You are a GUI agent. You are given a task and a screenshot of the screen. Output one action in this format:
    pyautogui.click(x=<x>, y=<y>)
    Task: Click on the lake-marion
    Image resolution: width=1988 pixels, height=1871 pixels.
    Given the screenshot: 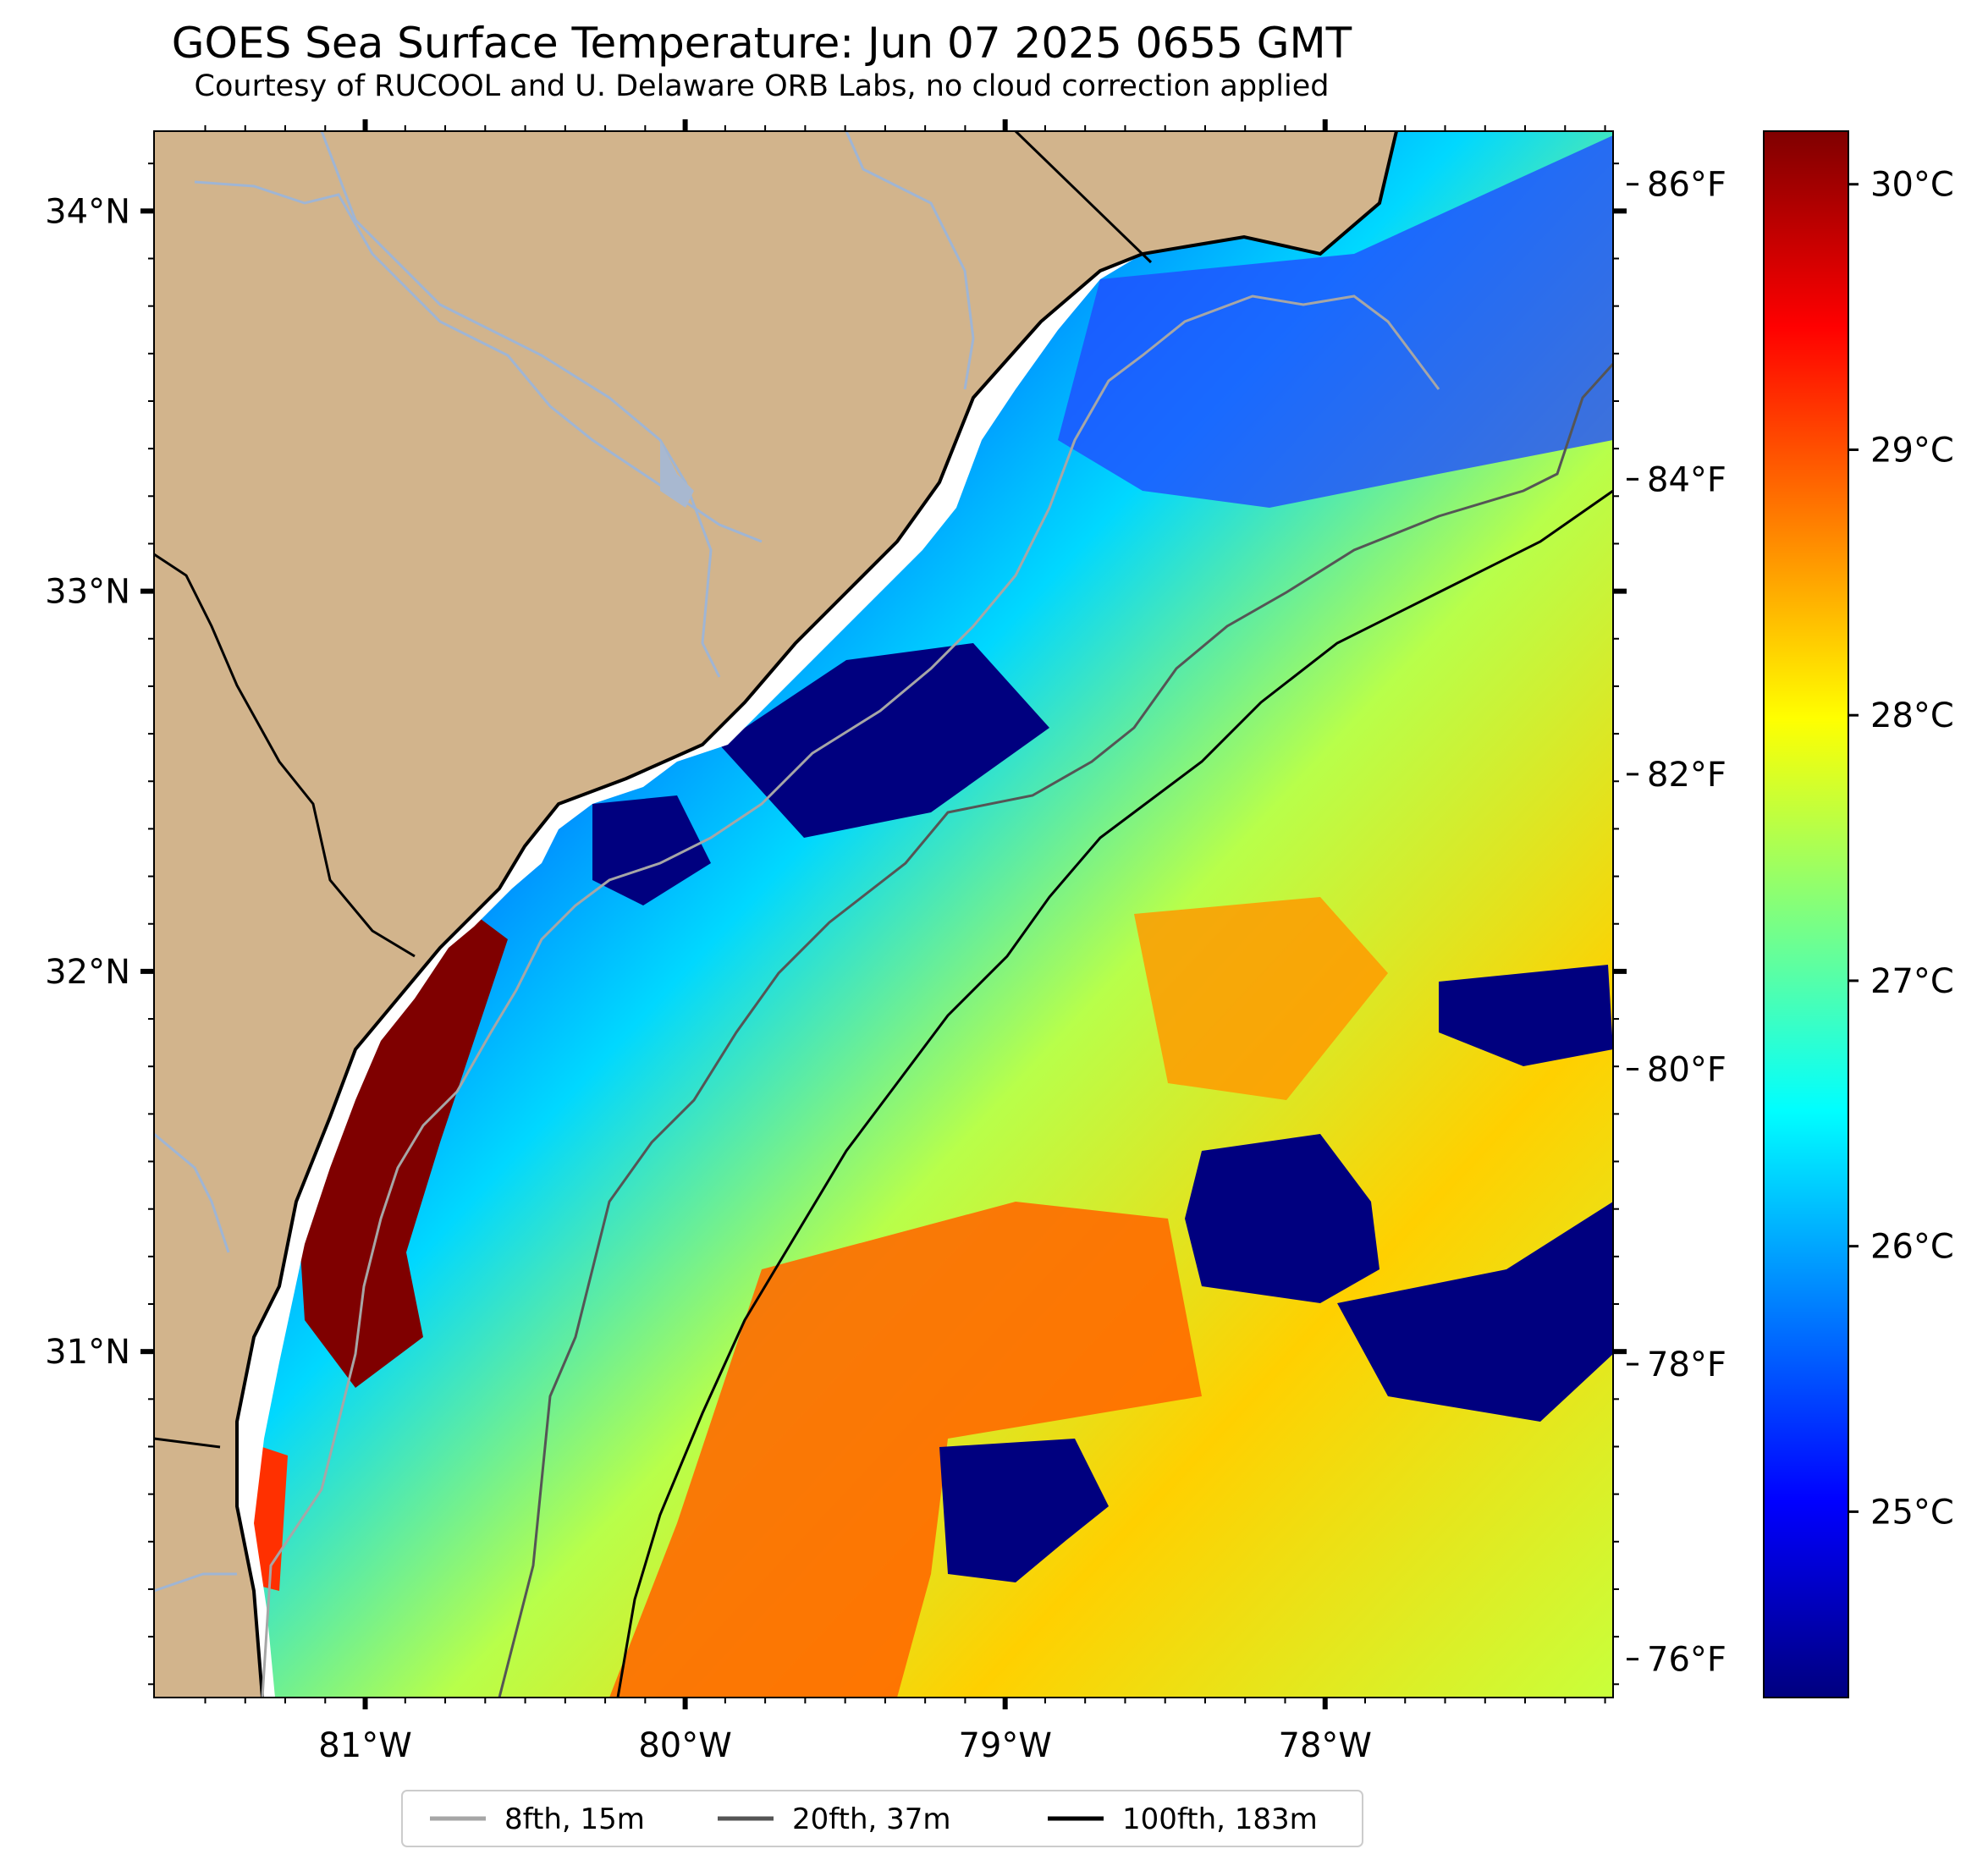 What is the action you would take?
    pyautogui.click(x=677, y=474)
    